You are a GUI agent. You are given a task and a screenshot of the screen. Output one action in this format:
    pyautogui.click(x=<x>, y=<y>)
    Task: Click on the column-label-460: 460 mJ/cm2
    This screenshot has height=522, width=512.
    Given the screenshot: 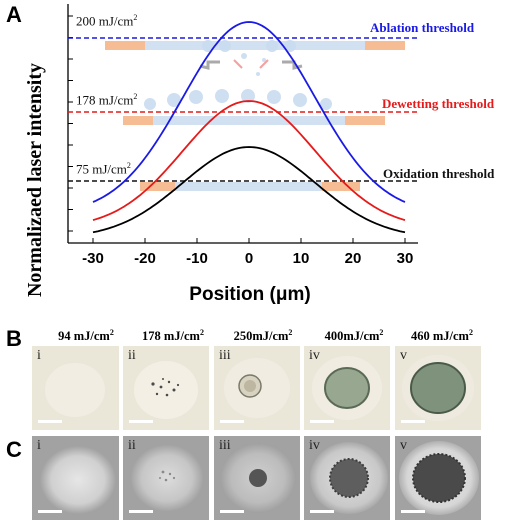 What is the action you would take?
    pyautogui.click(x=442, y=336)
    